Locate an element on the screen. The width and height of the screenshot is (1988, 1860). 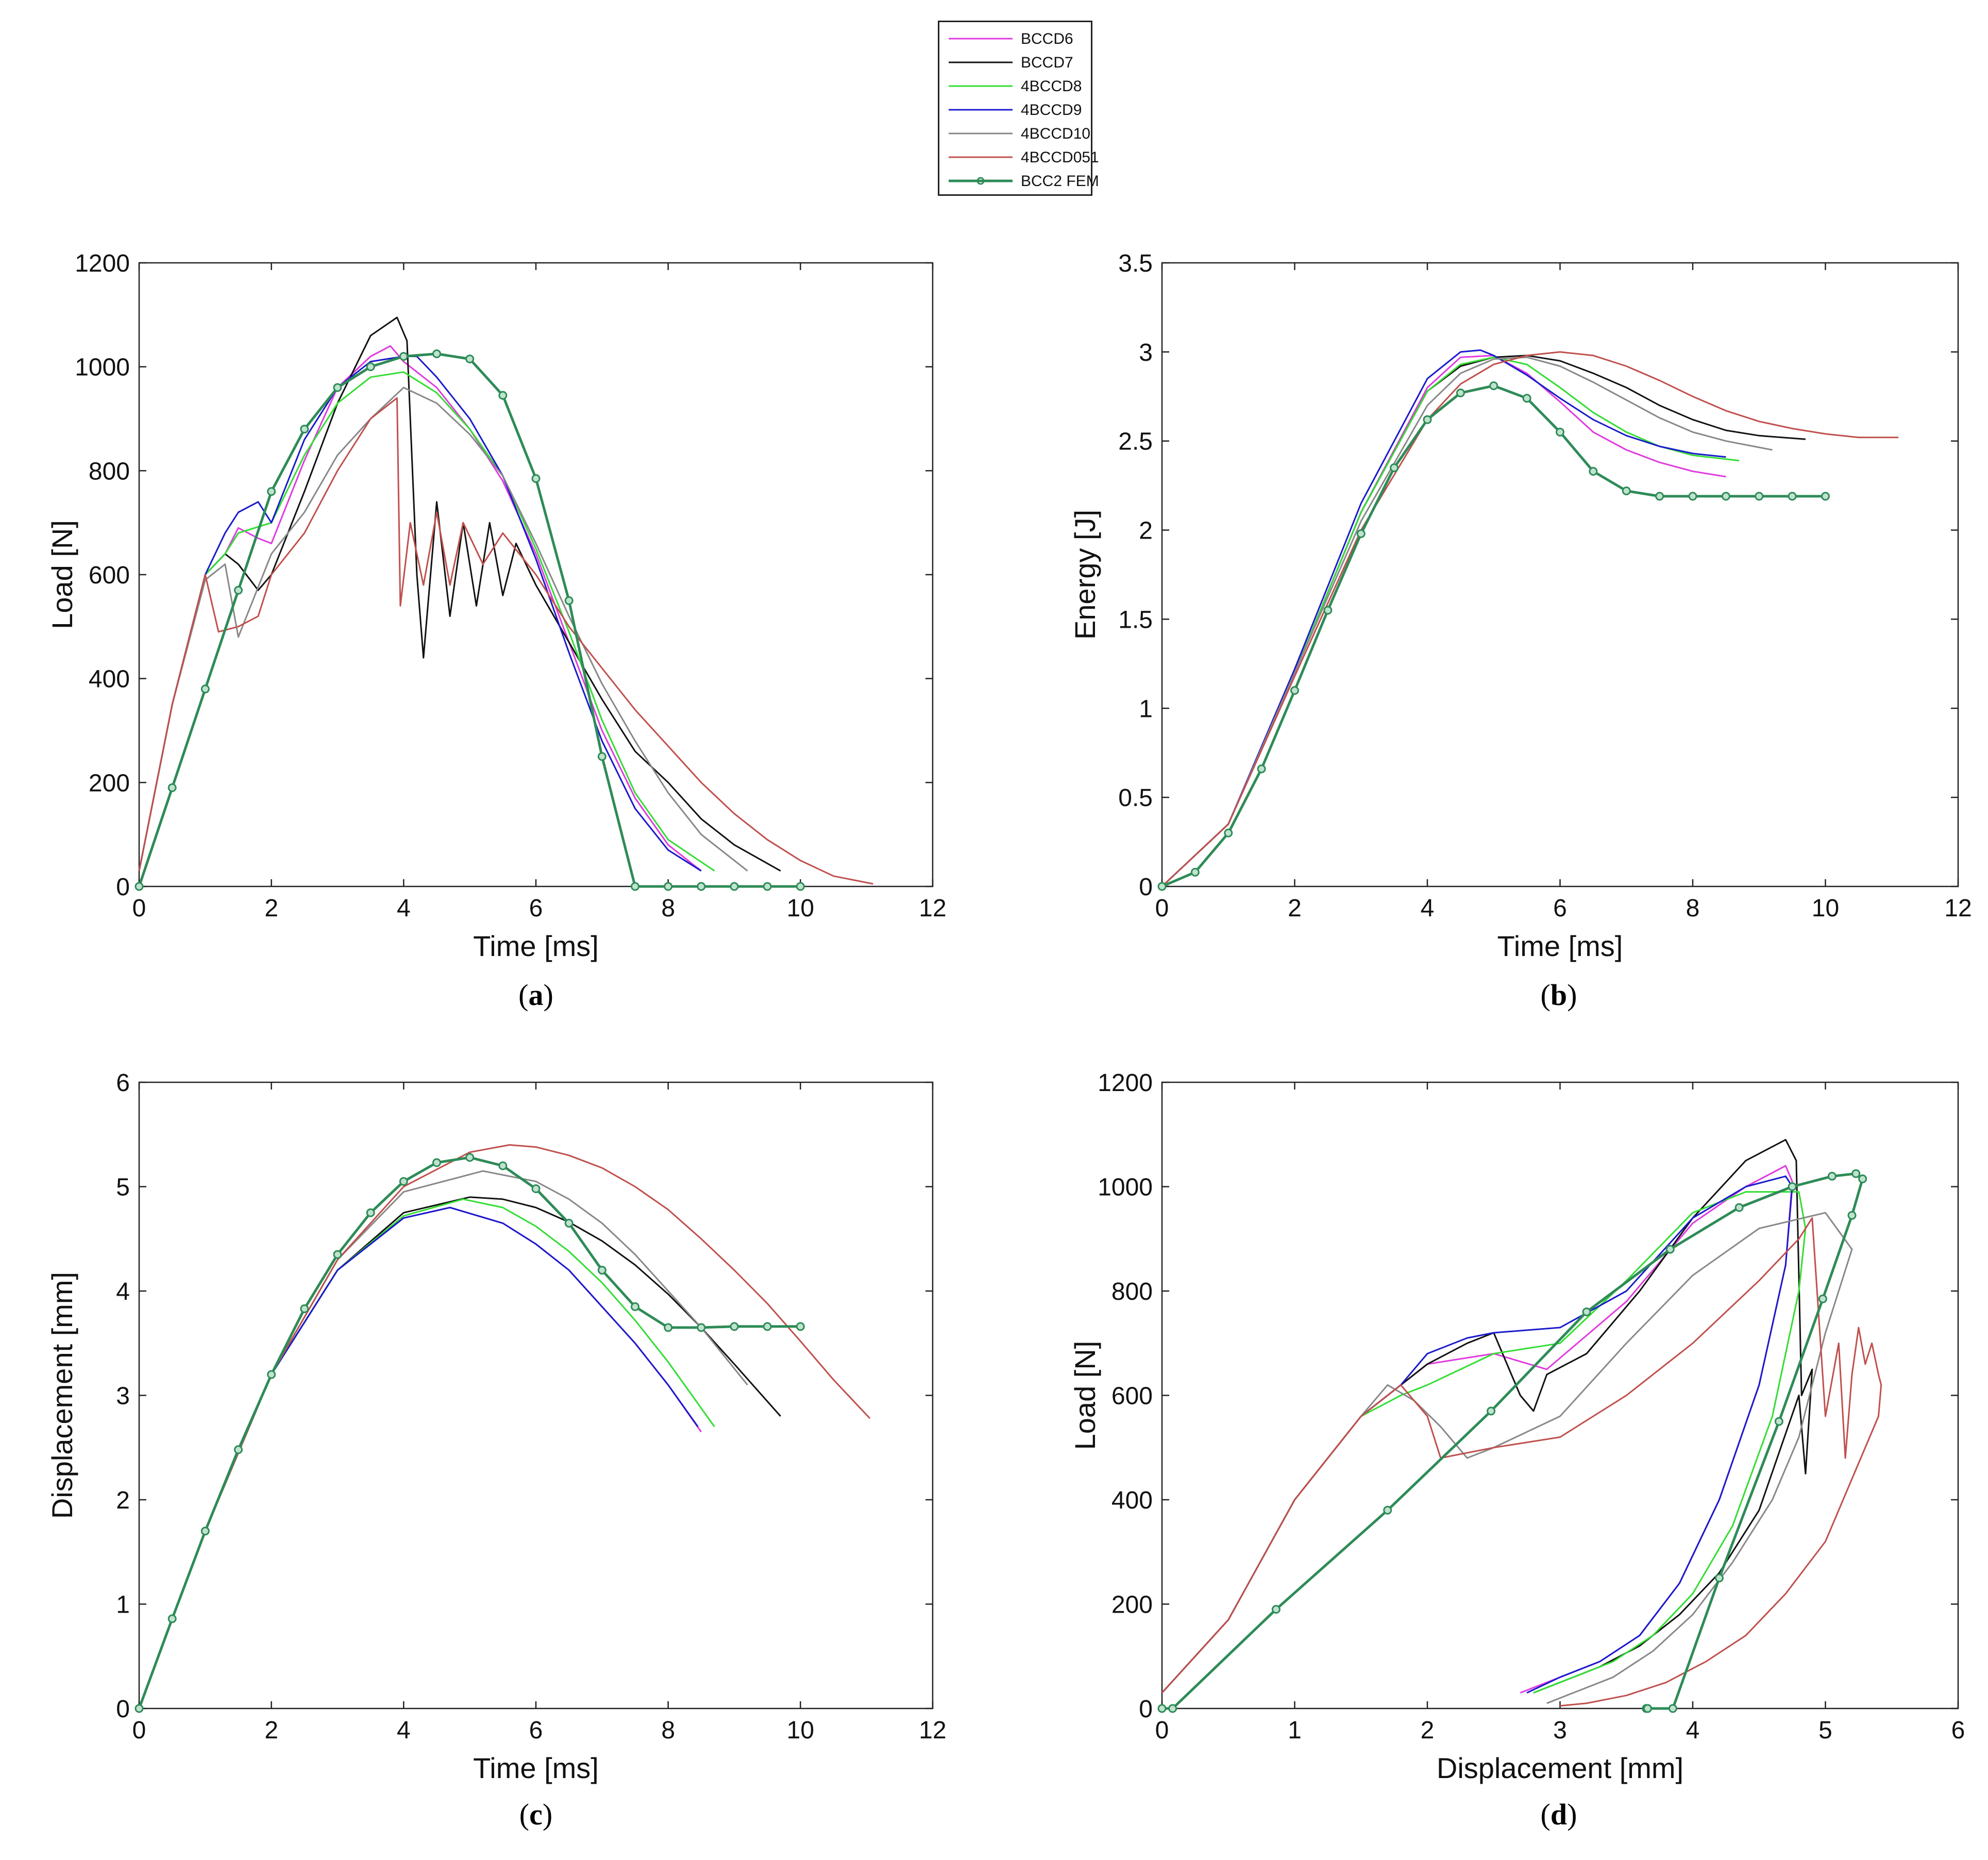
legend-label: BCC2 FEM is located at coordinates (1060, 182).